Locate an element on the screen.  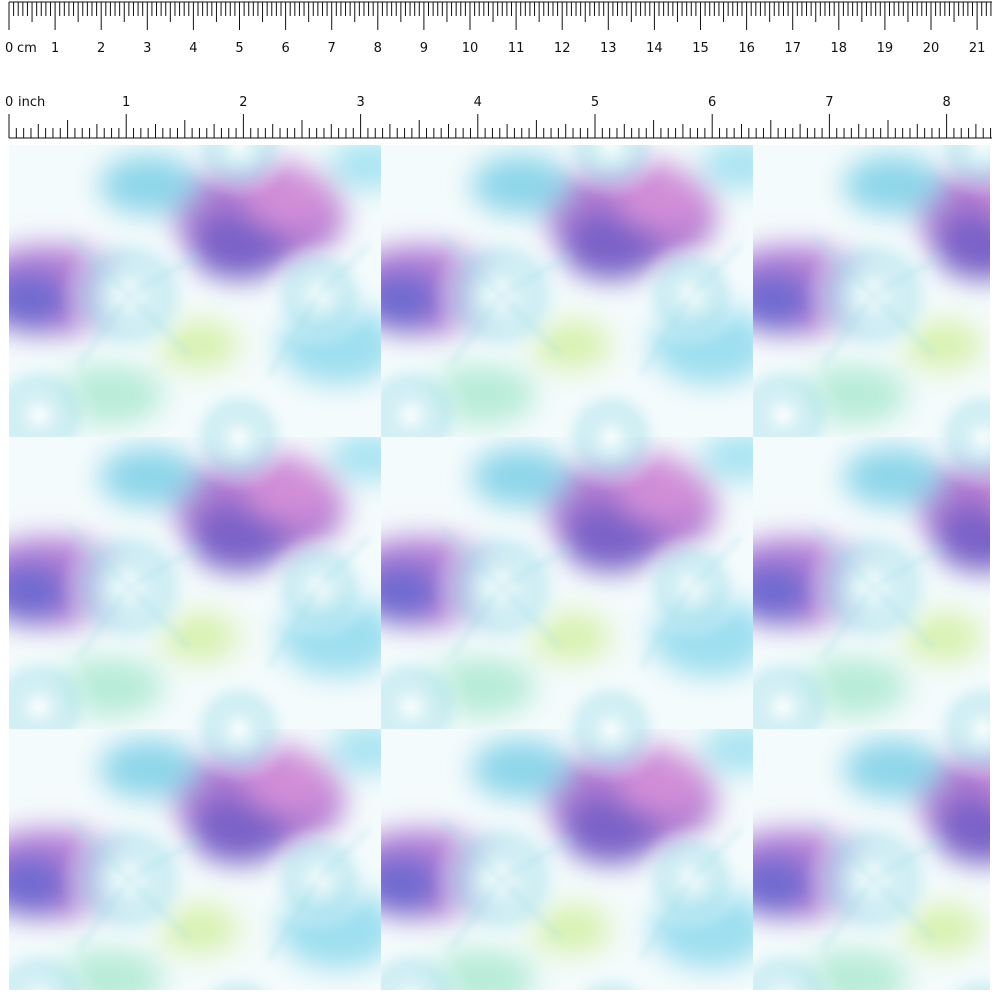
cm-label: 3 is located at coordinates (147, 48).